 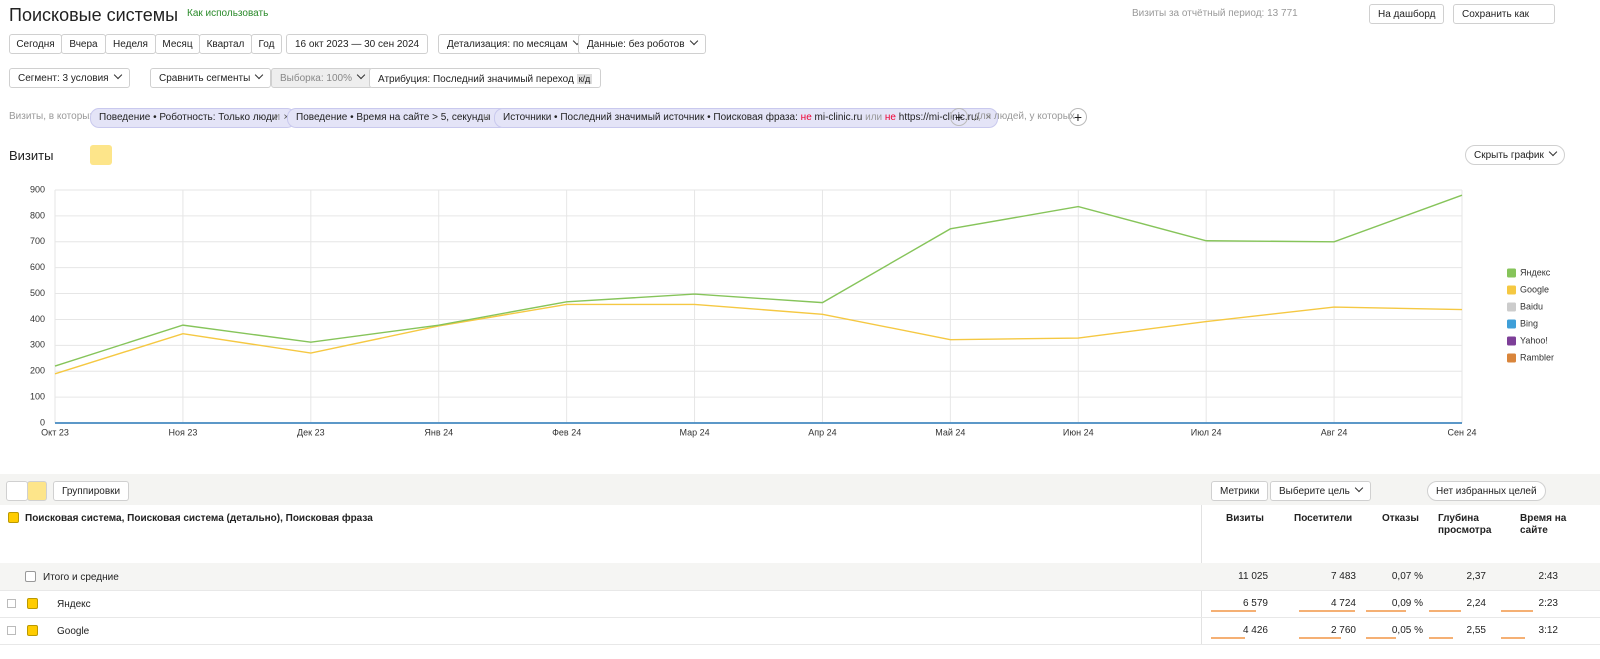 What do you see at coordinates (1543, 524) in the screenshot?
I see `column-header: Время на сайте` at bounding box center [1543, 524].